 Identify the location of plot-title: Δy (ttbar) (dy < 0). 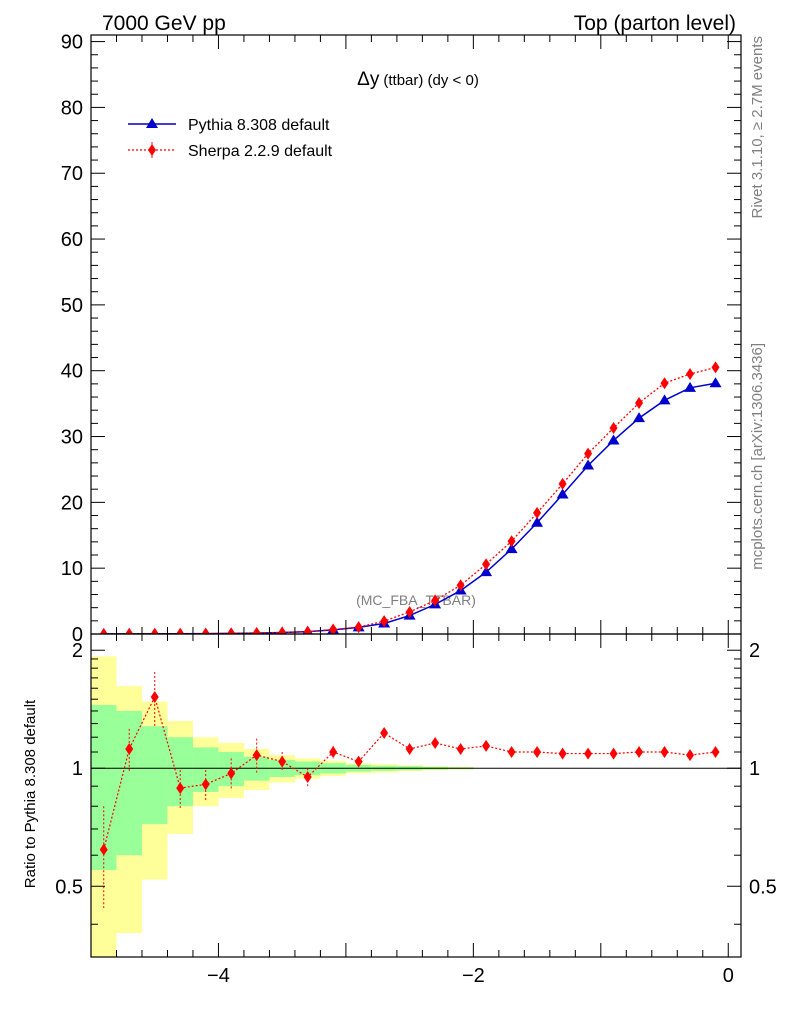
(418, 79).